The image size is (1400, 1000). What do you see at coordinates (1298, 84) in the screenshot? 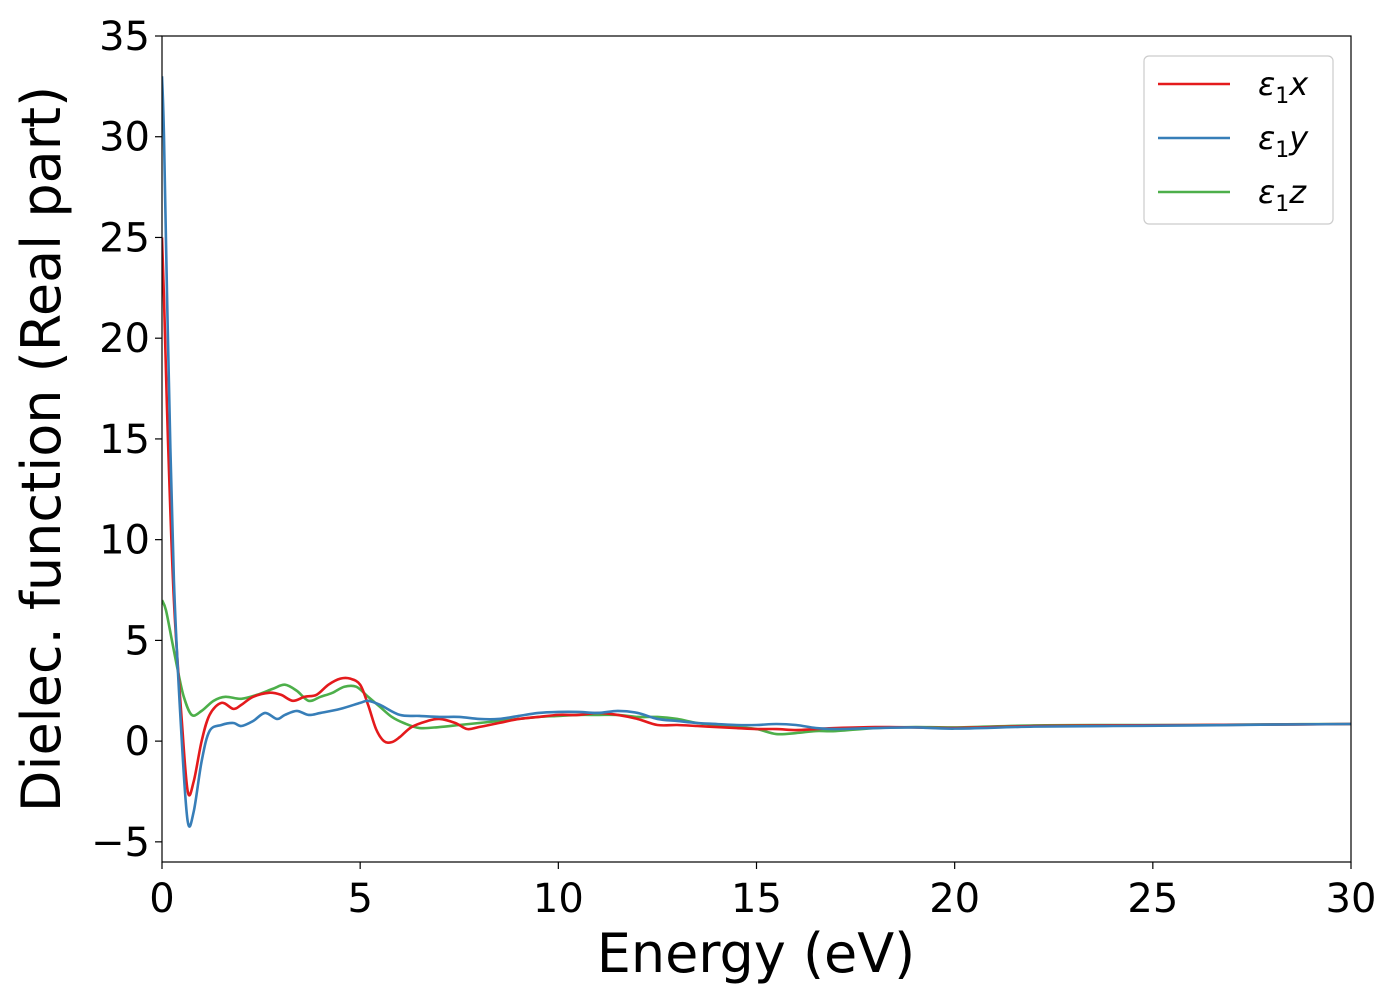
I see `legend-component: x` at bounding box center [1298, 84].